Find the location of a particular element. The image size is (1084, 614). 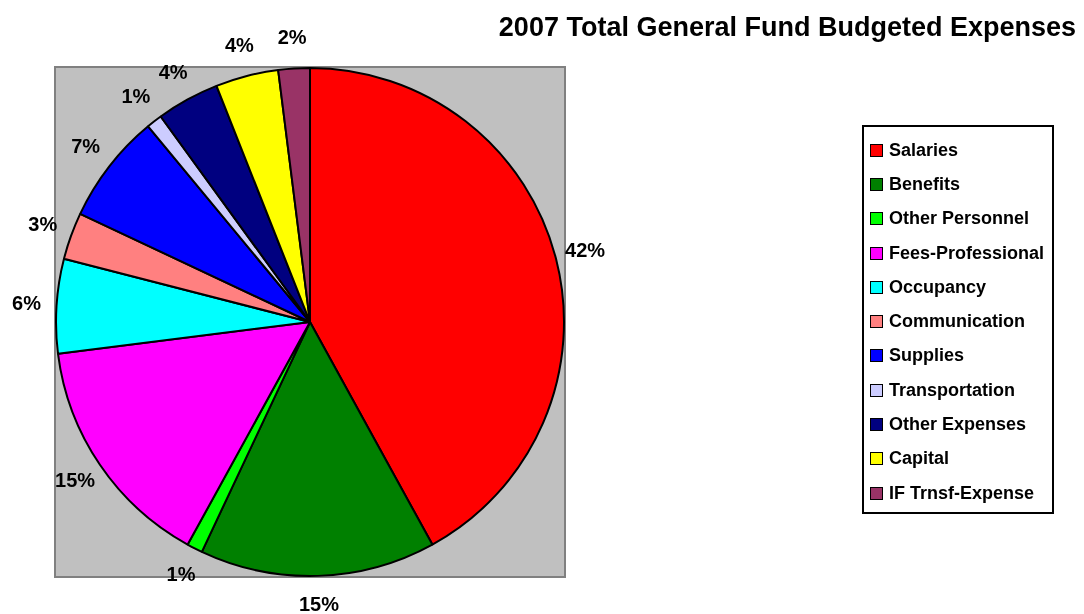

legend-label: Other Personnel is located at coordinates (959, 219).